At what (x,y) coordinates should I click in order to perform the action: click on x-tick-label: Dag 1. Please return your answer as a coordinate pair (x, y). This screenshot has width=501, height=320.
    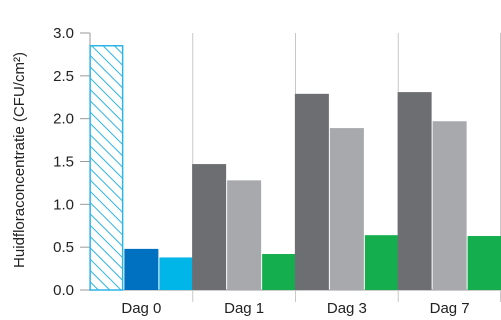
    Looking at the image, I should click on (244, 308).